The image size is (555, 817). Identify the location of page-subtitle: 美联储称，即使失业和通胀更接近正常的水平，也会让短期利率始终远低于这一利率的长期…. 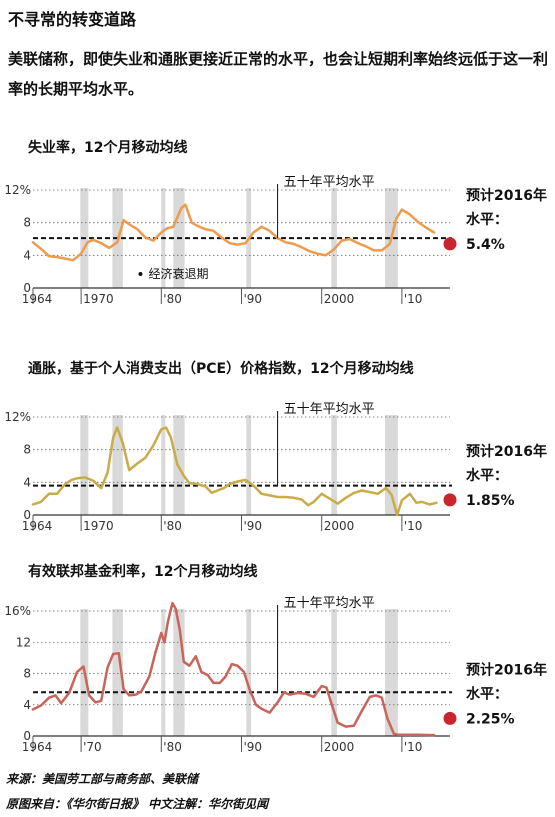
(278, 74).